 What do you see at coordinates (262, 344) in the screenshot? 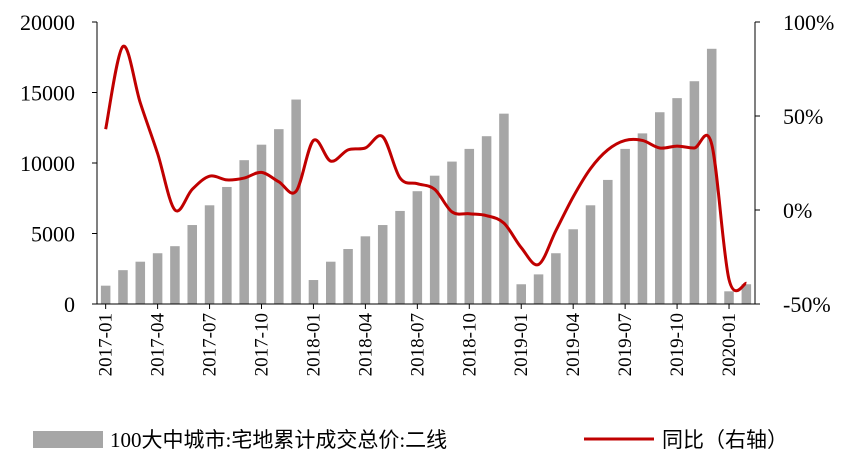
I see `x-tick-label: 2017-10` at bounding box center [262, 344].